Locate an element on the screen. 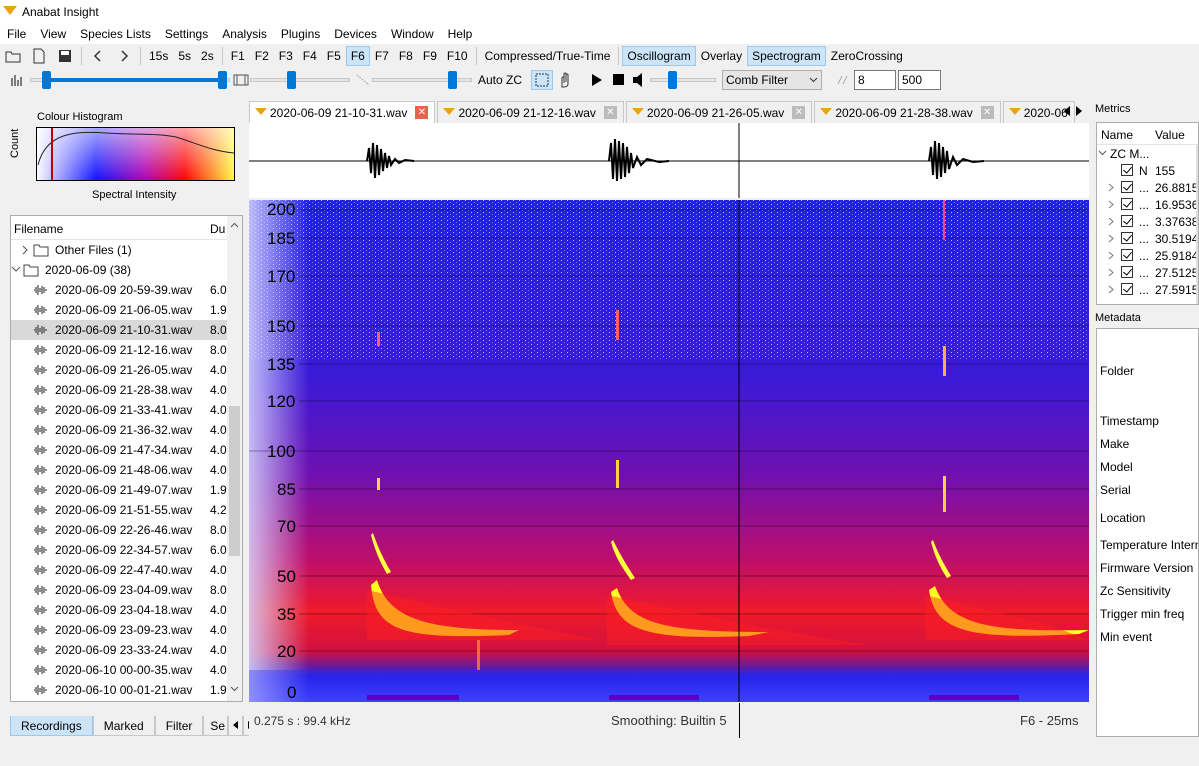 This screenshot has height=766, width=1199. f8-button: F8 is located at coordinates (405, 56).